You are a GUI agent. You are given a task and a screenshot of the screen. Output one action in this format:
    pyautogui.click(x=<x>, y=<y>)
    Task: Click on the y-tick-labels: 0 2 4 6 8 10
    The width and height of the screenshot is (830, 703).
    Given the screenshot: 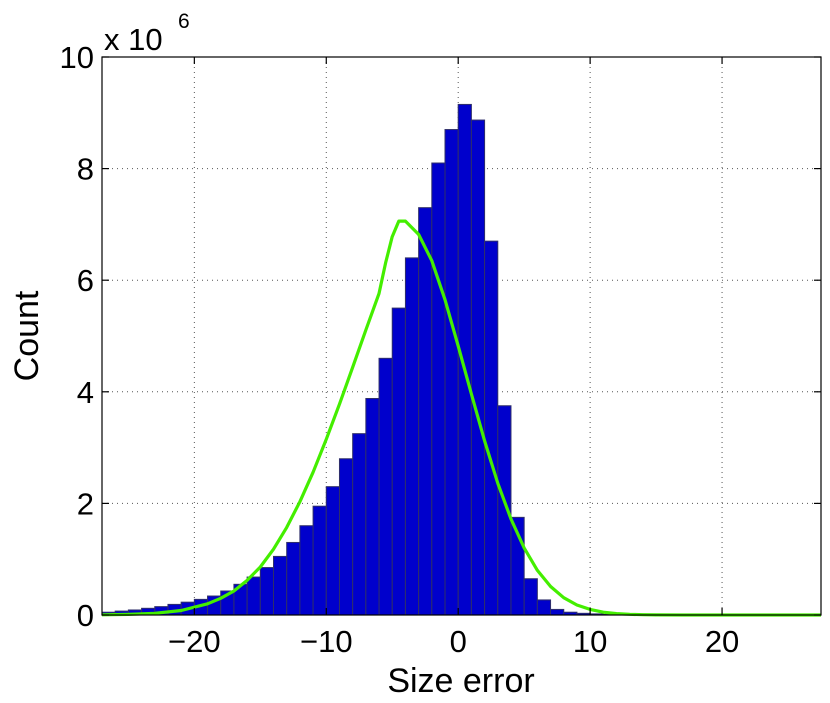 What is the action you would take?
    pyautogui.click(x=77, y=336)
    